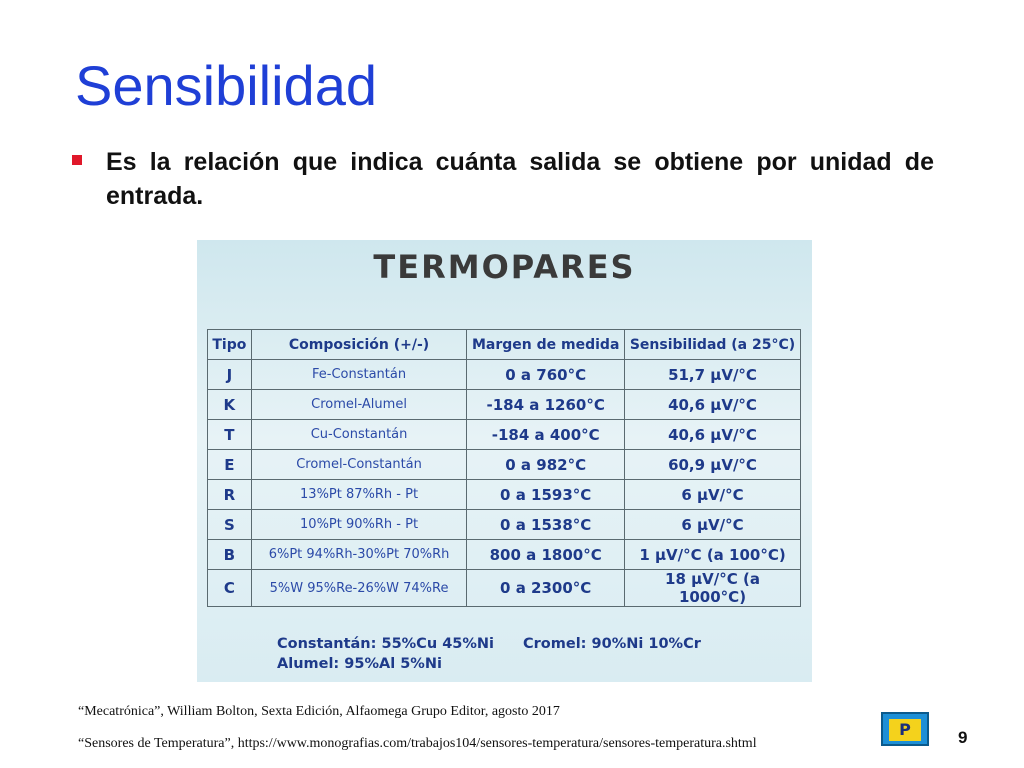 The width and height of the screenshot is (1024, 768). What do you see at coordinates (359, 344) in the screenshot?
I see `header-composicion: Composición (+/-)` at bounding box center [359, 344].